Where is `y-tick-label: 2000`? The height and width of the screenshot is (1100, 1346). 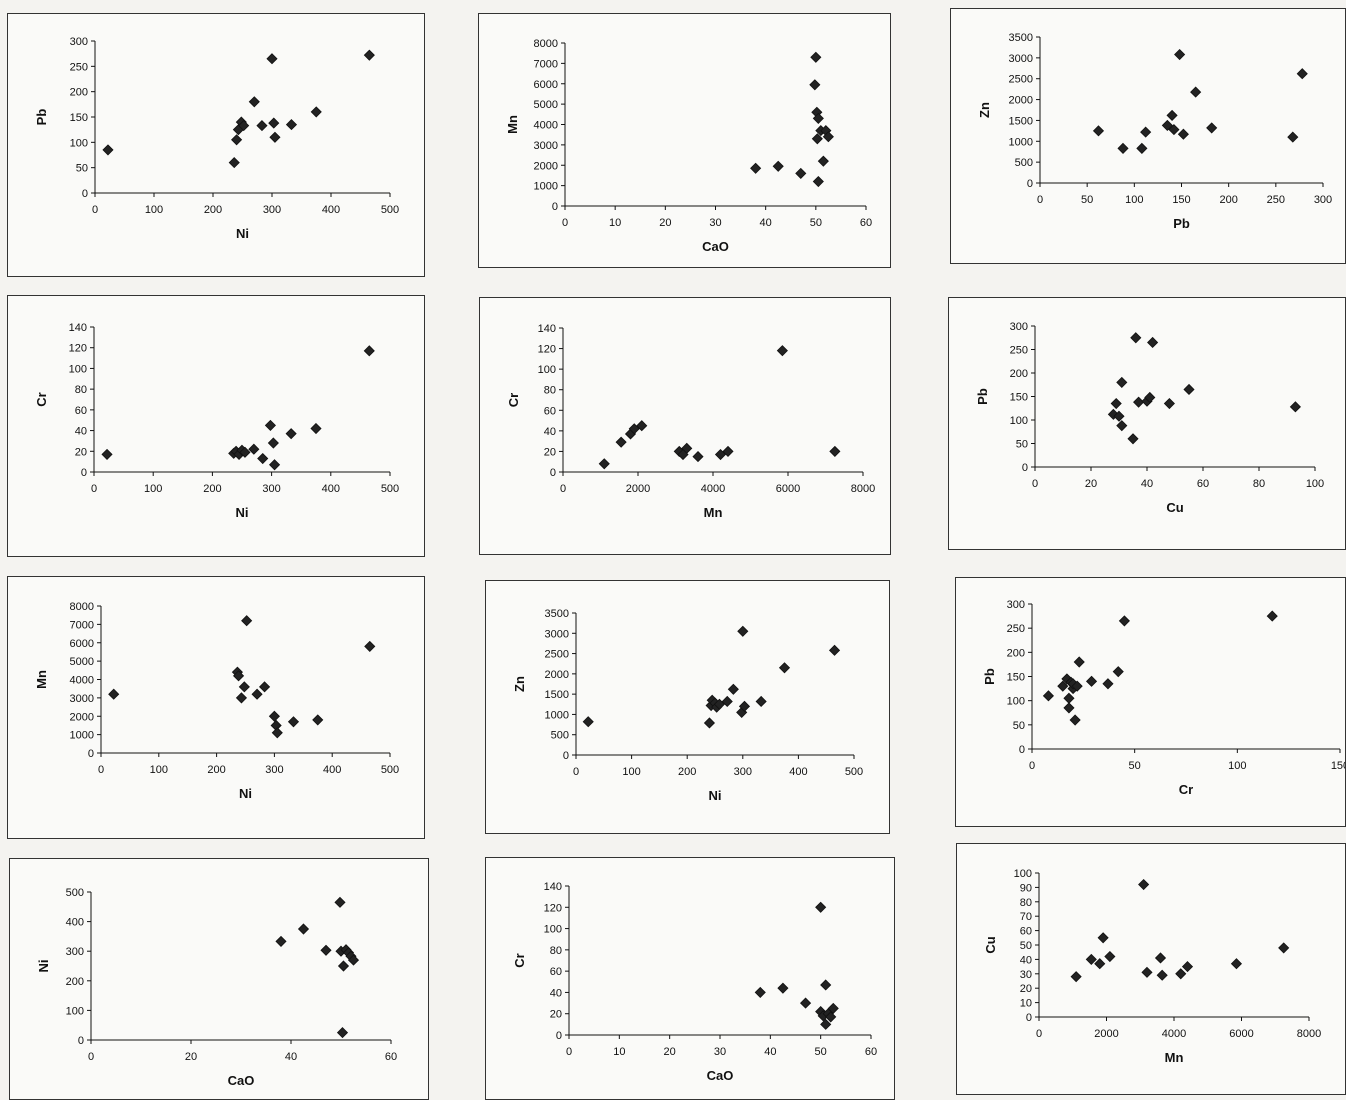
y-tick-label: 2000 is located at coordinates (82, 717).